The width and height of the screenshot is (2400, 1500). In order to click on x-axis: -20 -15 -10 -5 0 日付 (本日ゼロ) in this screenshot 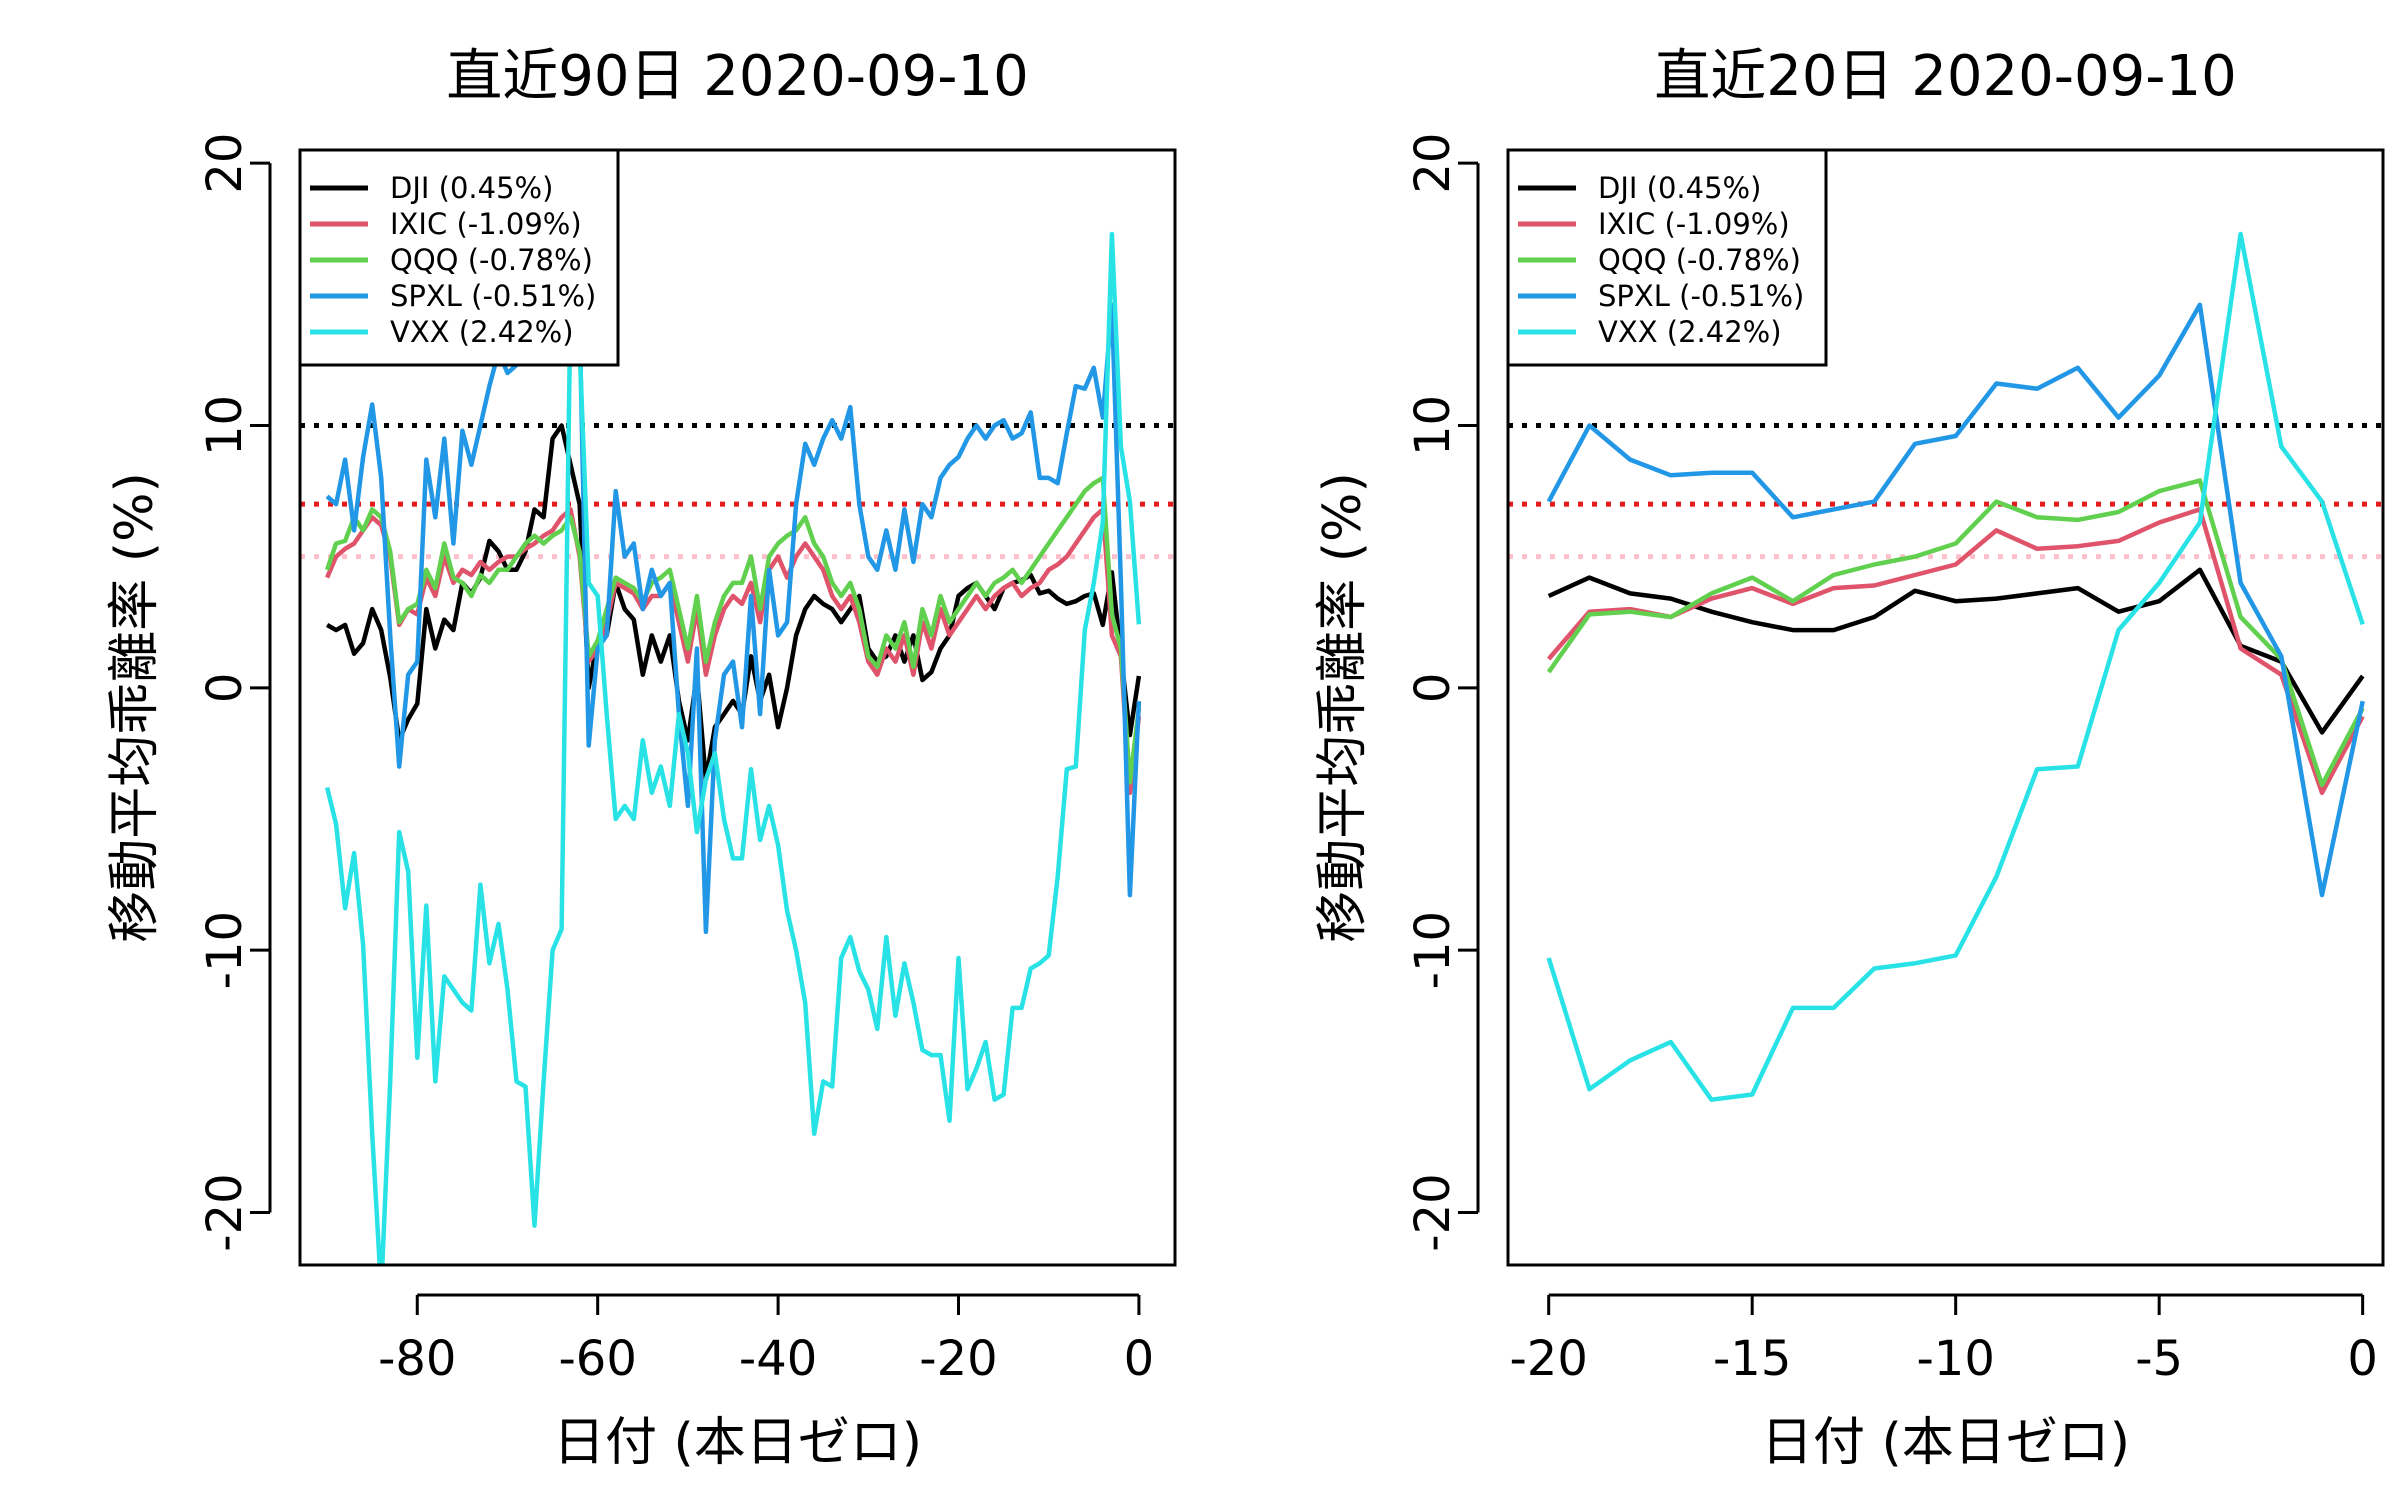, I will do `click(1943, 1383)`.